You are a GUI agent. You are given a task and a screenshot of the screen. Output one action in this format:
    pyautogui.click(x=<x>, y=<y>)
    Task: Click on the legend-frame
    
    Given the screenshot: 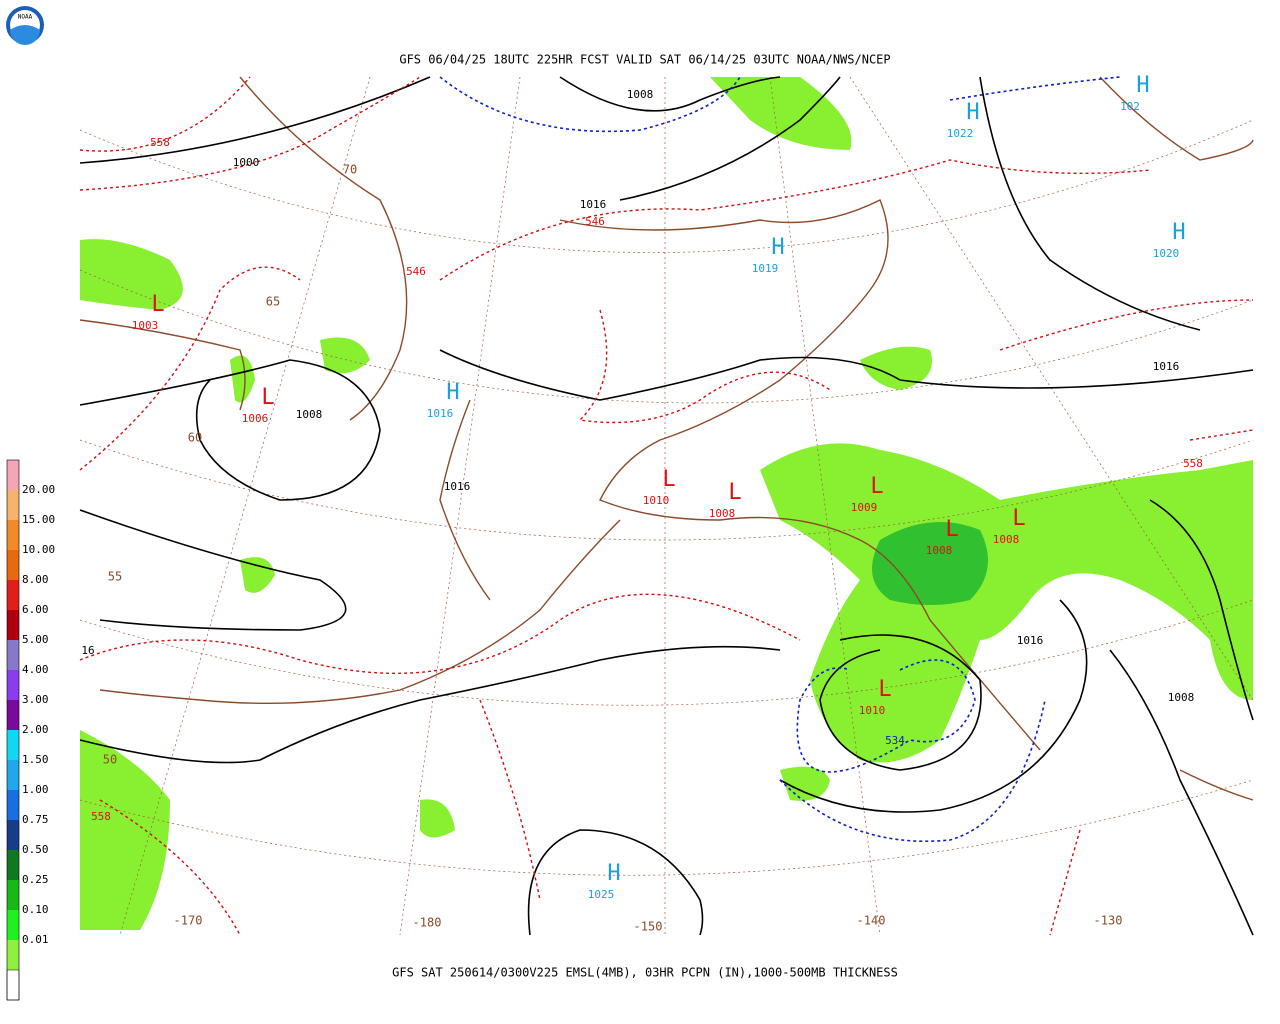 What is the action you would take?
    pyautogui.click(x=13, y=730)
    